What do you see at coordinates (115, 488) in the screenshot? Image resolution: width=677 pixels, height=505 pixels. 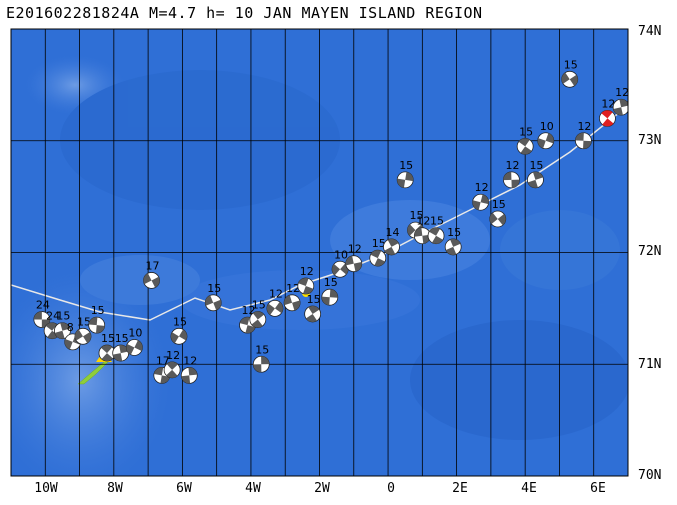 I see `lon-label-8w: 8W` at bounding box center [115, 488].